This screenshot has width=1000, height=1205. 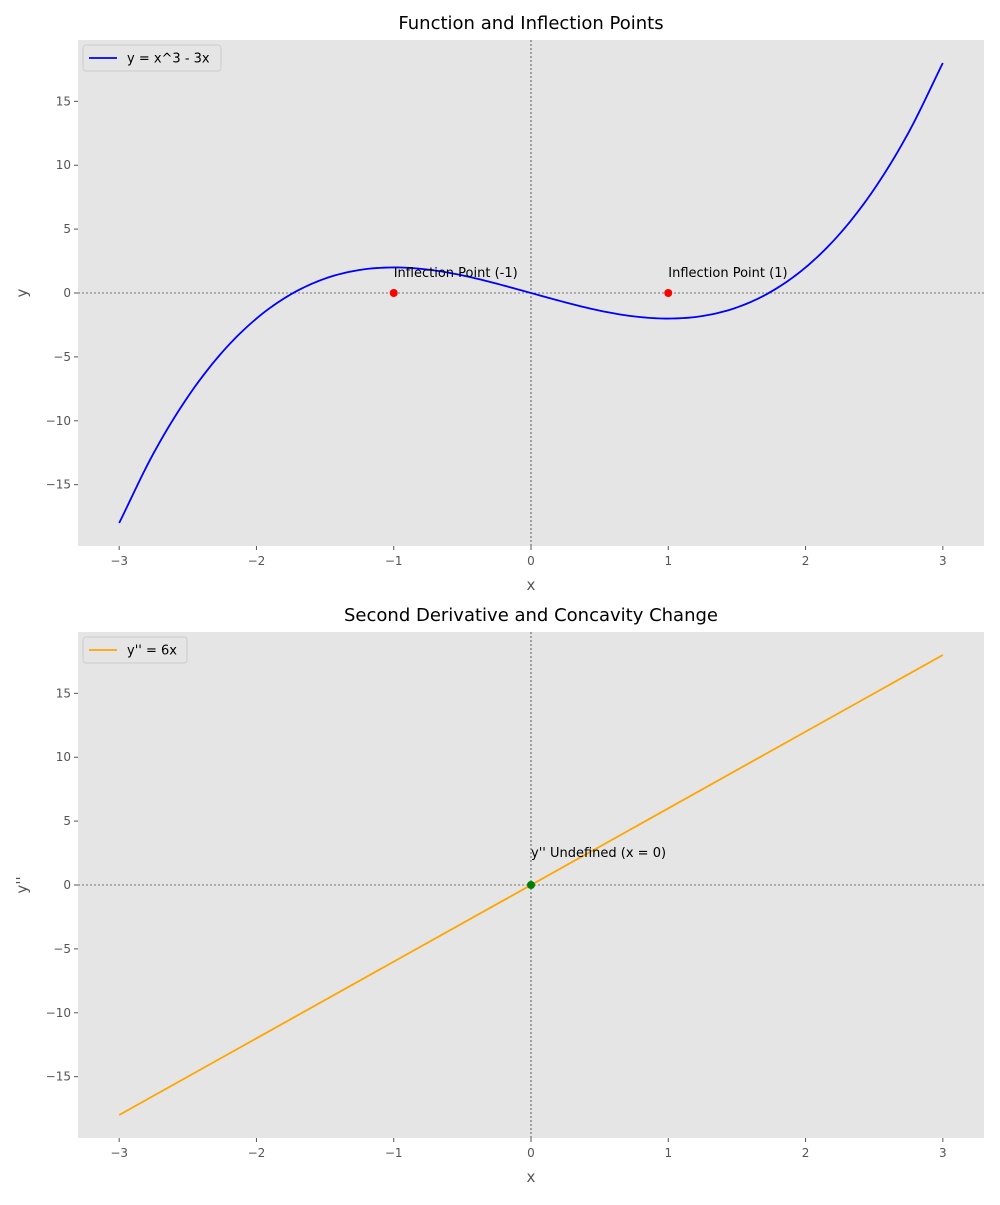 I want to click on legend-label: y = x^3 - 3x, so click(x=168, y=59).